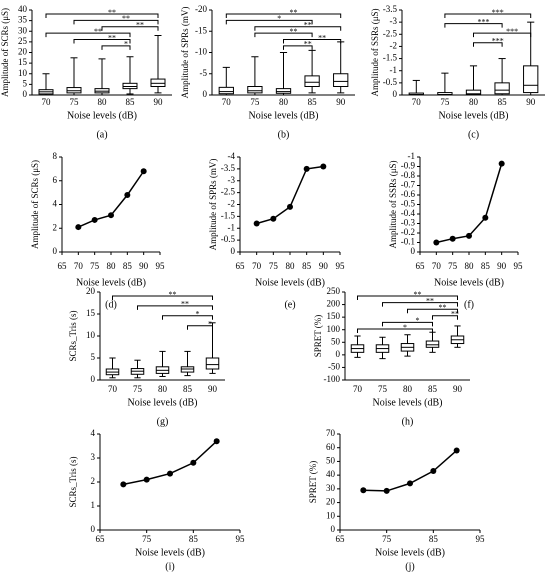  I want to click on y-tick-label: -3, so click(232, 180).